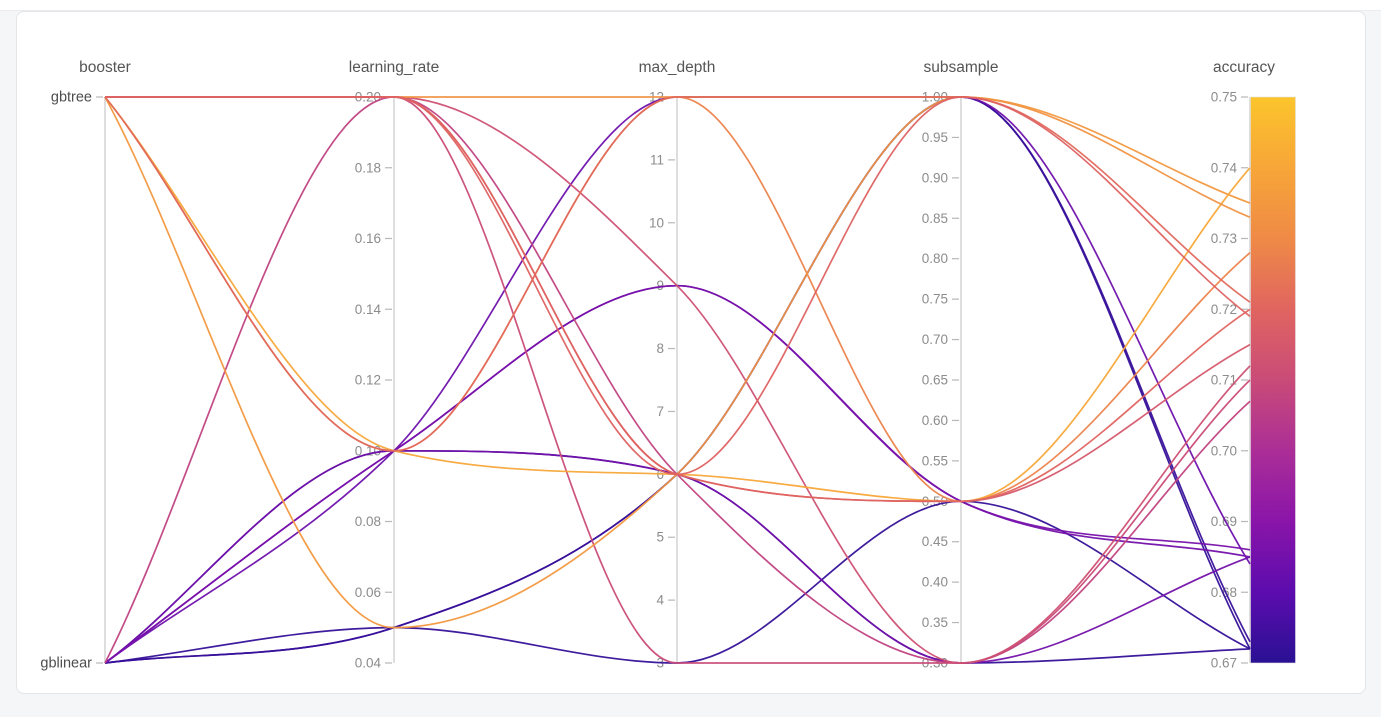 This screenshot has width=1381, height=717. What do you see at coordinates (660, 285) in the screenshot?
I see `tick-label-max_depth-9: 9` at bounding box center [660, 285].